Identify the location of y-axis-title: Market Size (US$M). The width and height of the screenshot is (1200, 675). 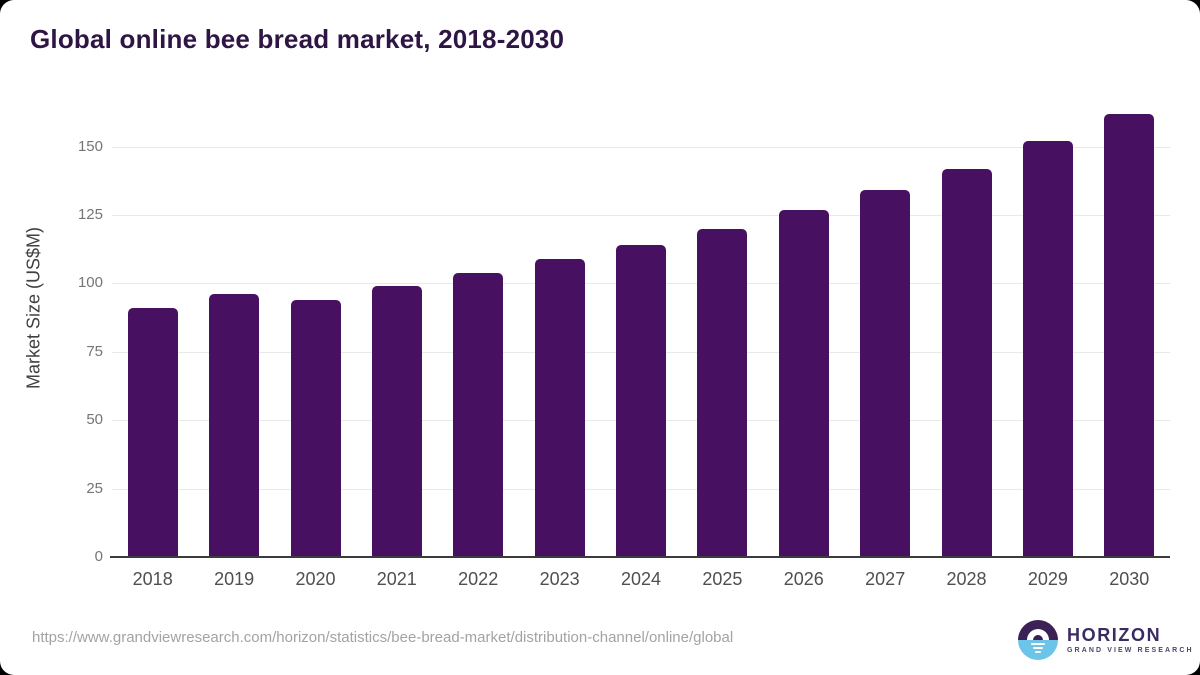
(33, 308).